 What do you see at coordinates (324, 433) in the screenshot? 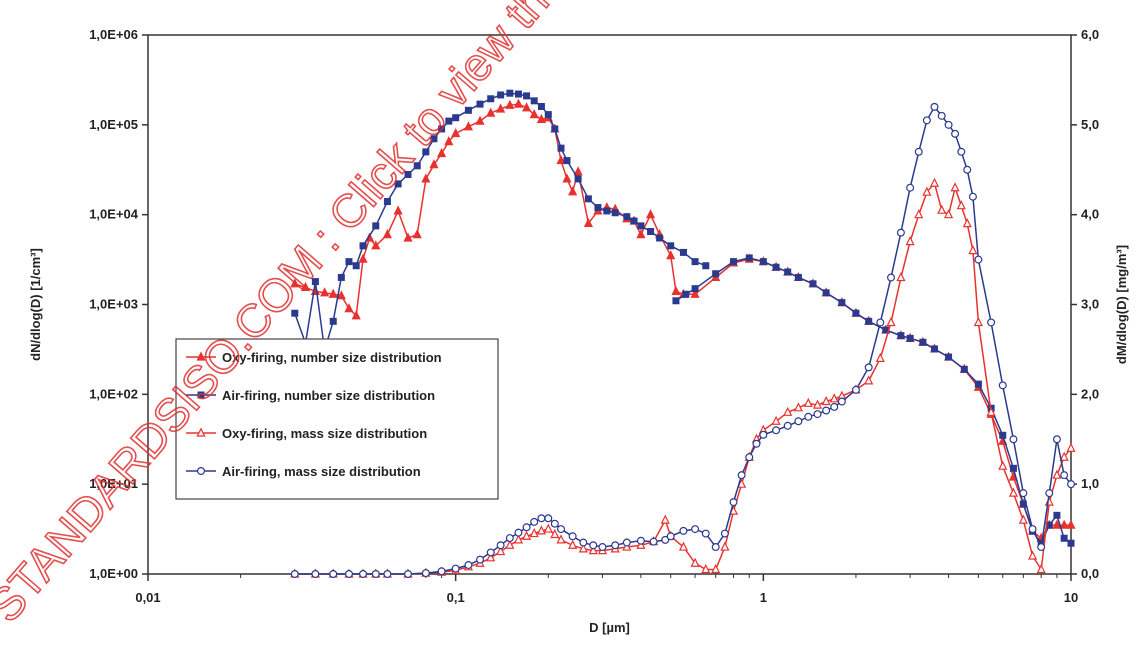
I see `legend-entry-label: Oxy-firing, mass size distribution` at bounding box center [324, 433].